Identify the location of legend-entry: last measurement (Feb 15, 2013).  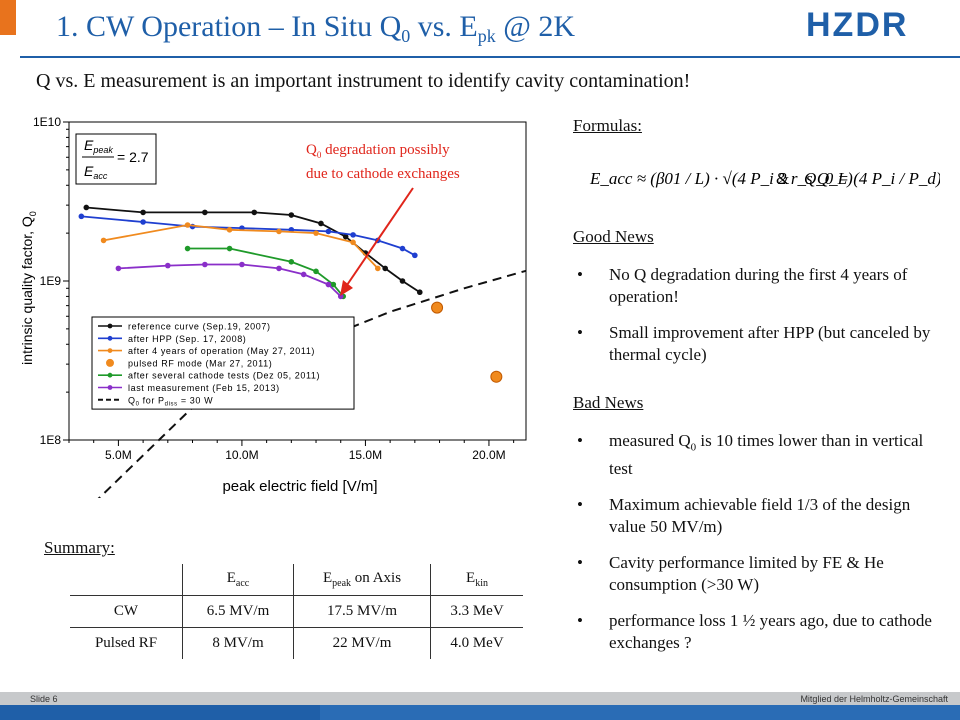
(204, 388).